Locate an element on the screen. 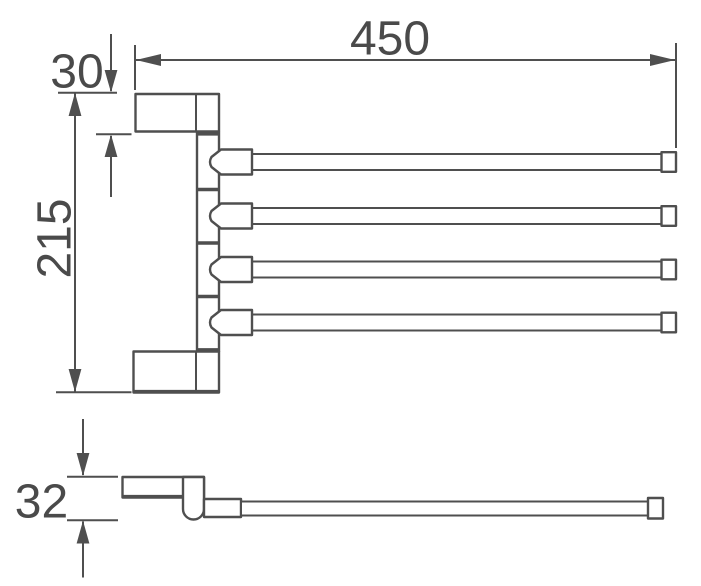  dim-top-offset: 30 is located at coordinates (91, 115).